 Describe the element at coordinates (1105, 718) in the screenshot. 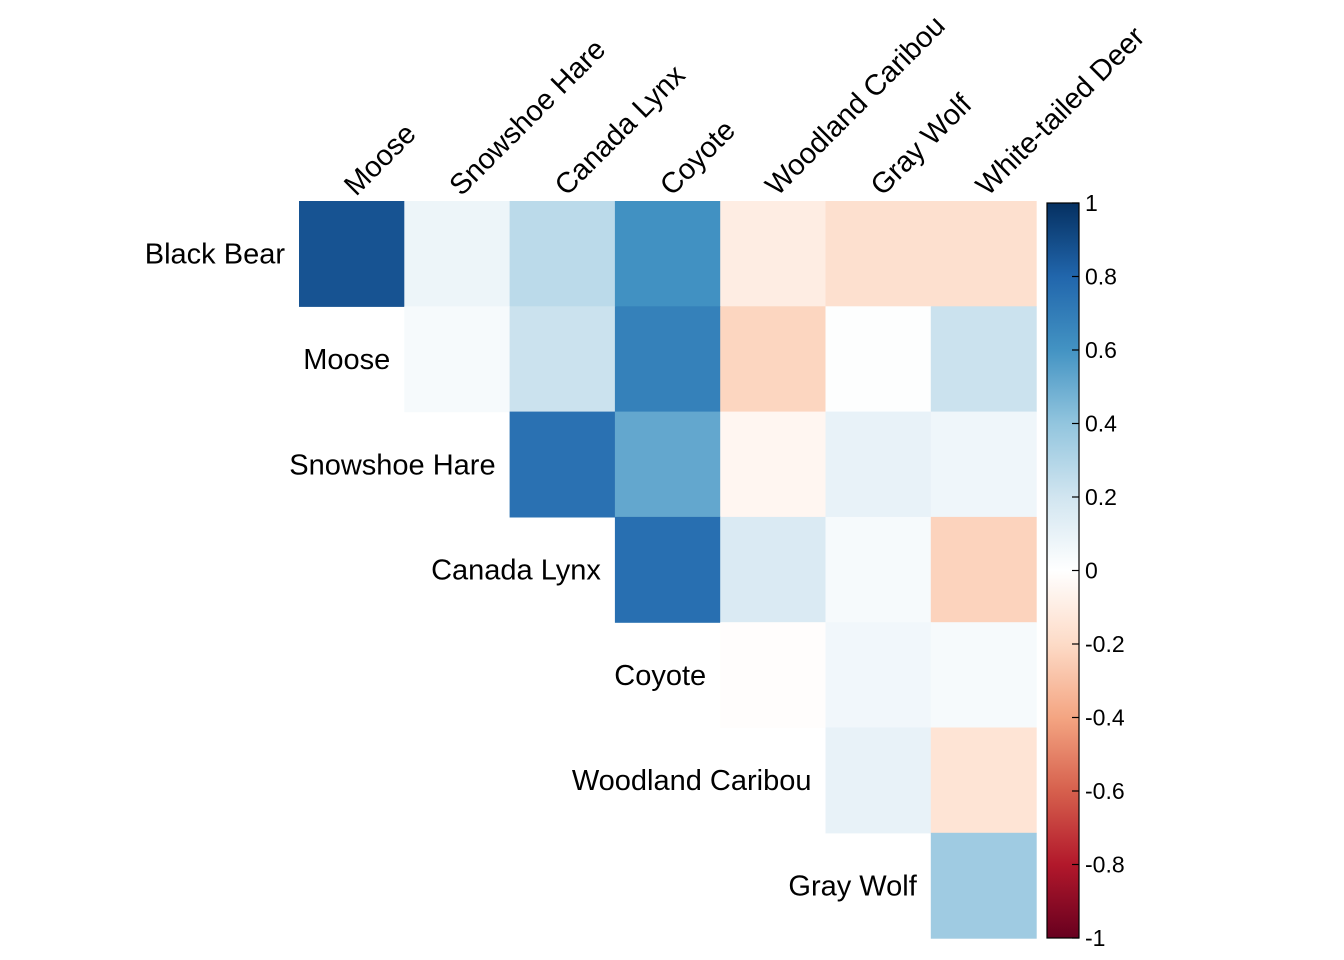

I see `colorbar-tick-label: -0.4` at that location.